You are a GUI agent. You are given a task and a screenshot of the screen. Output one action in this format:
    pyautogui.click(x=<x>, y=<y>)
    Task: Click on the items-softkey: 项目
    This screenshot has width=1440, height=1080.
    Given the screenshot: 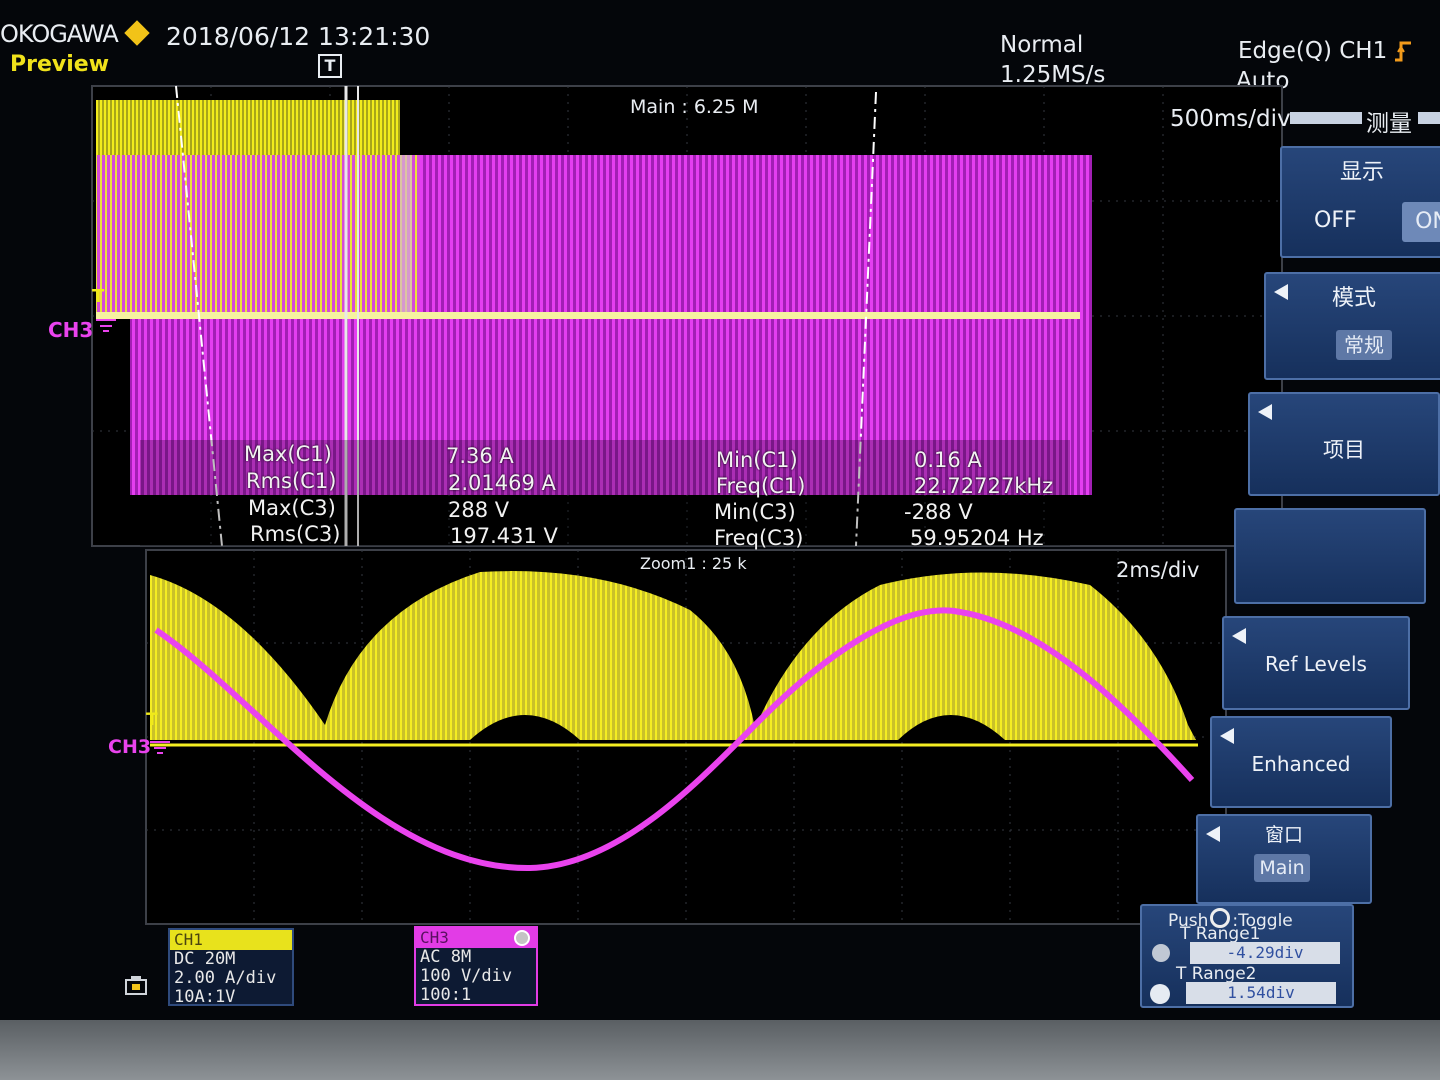 What is the action you would take?
    pyautogui.click(x=1344, y=444)
    